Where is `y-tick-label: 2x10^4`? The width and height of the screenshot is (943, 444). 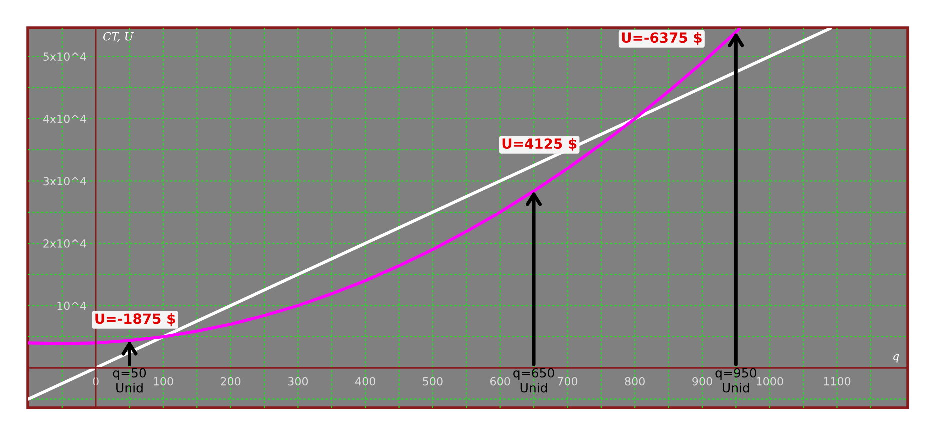 y-tick-label: 2x10^4 is located at coordinates (65, 244).